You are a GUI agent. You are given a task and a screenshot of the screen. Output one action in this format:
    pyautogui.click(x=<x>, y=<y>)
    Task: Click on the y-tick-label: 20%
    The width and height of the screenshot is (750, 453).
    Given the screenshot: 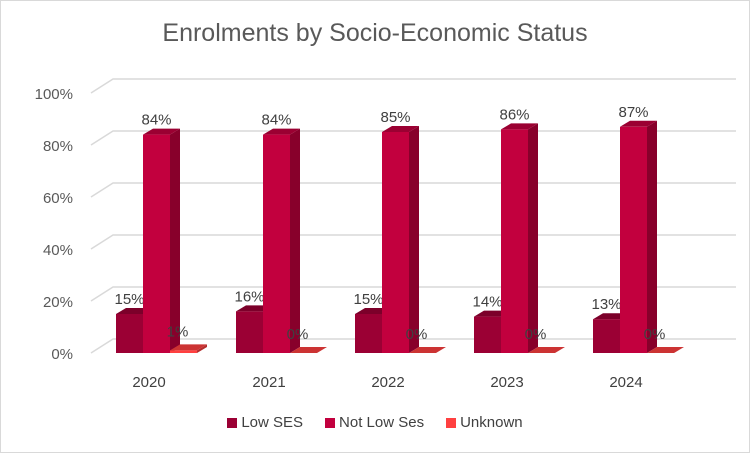 What is the action you would take?
    pyautogui.click(x=58, y=302)
    